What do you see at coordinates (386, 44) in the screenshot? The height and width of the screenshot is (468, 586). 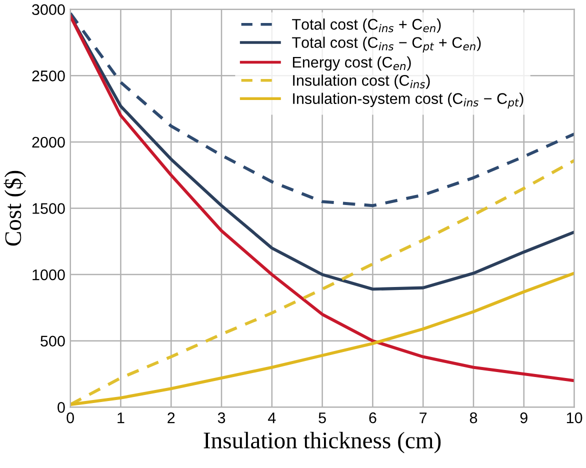 I see `legend-label: Total cost (C$_{ins}$ − C$_{pt}$ + C$_{en}$)` at bounding box center [386, 44].